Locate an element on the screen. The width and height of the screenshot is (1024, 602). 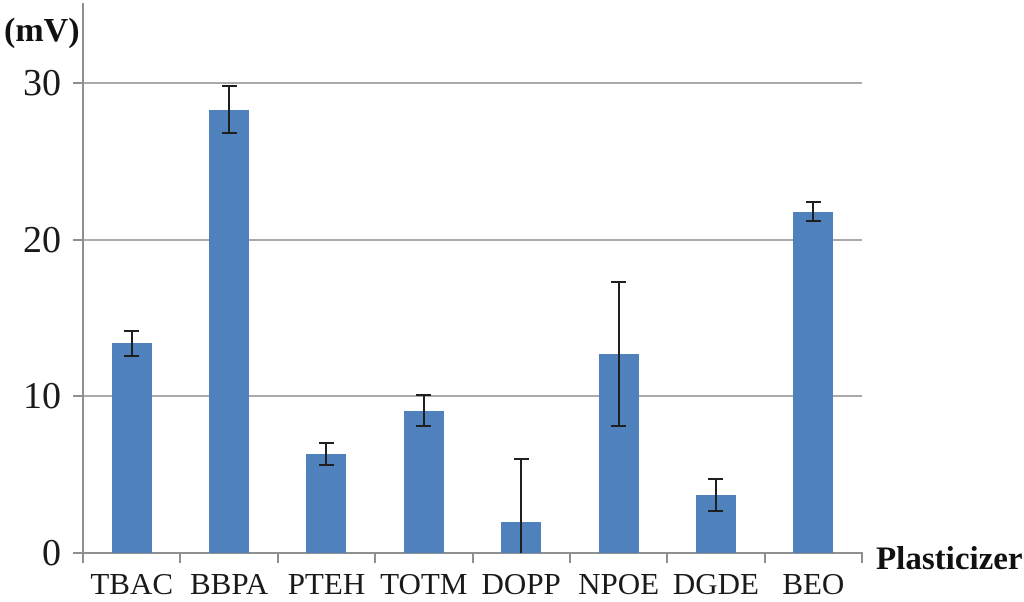
error-bar-line-tbac is located at coordinates (131, 343).